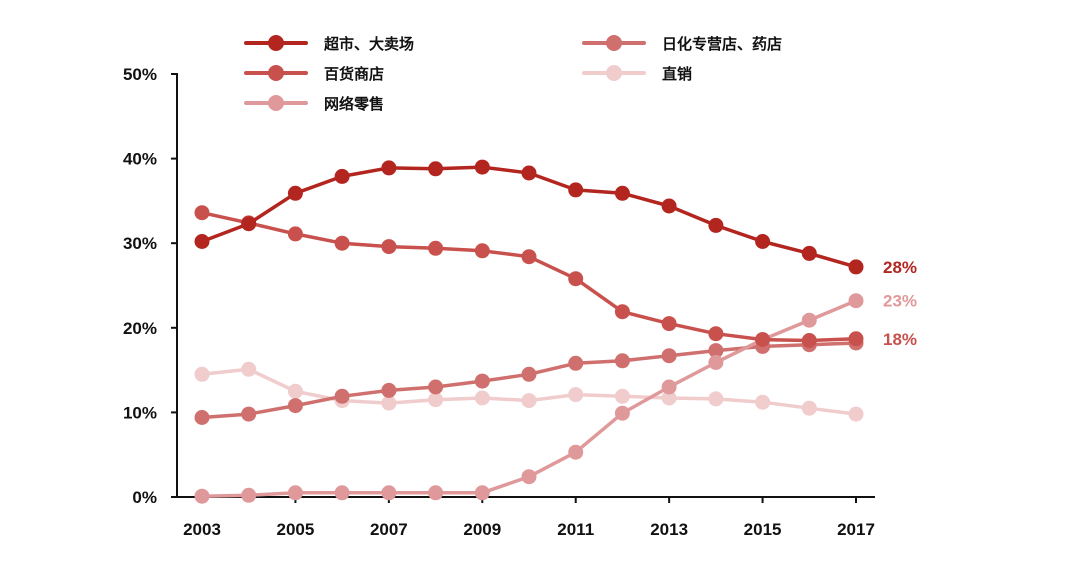 This screenshot has height=562, width=1080. Describe the element at coordinates (575, 529) in the screenshot. I see `x-tick-label: 2011` at that location.